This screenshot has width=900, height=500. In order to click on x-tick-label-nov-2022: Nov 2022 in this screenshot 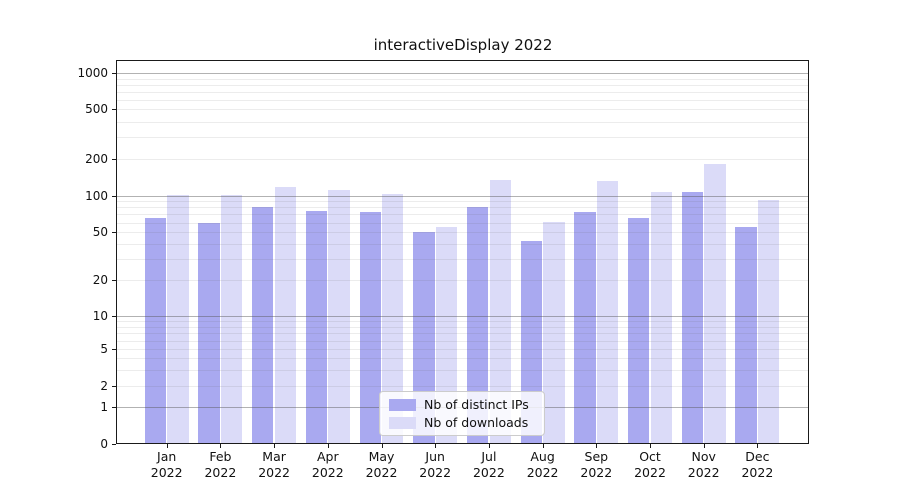, I will do `click(703, 464)`.